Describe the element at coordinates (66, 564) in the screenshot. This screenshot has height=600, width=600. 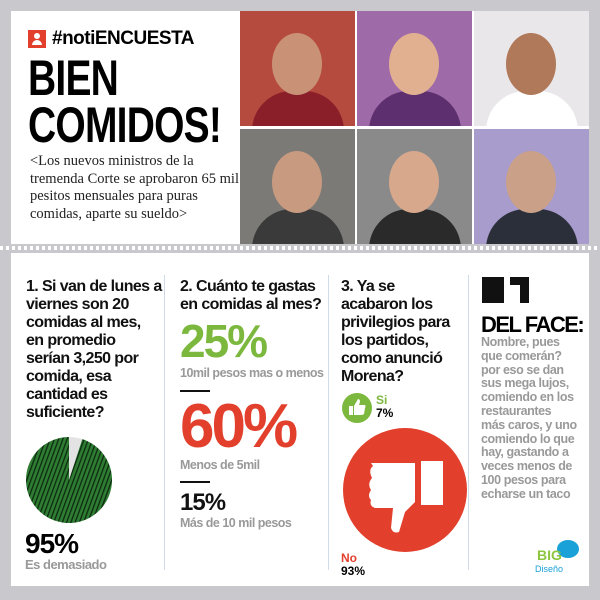
I see `question-1-label: Es demasiado` at that location.